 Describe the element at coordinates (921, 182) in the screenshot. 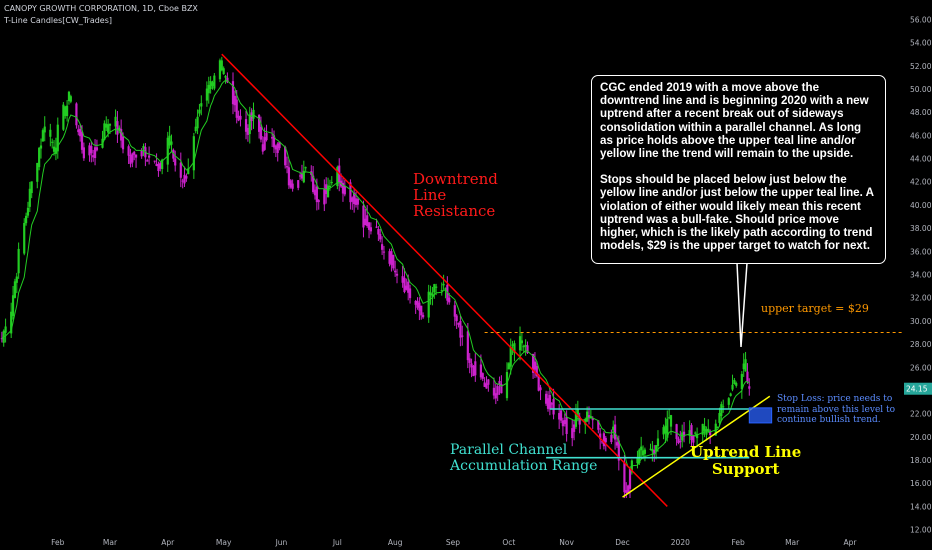

I see `y-tick-label: 42.00` at that location.